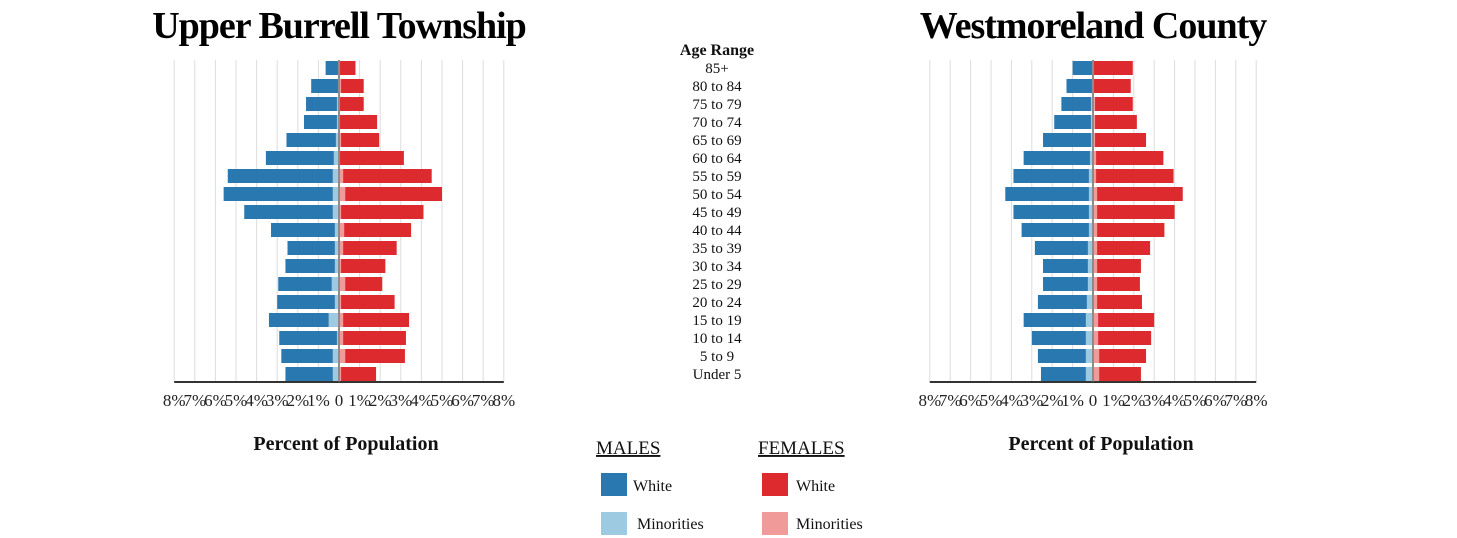  What do you see at coordinates (716, 321) in the screenshot?
I see `age-range-label: 15 to 19` at bounding box center [716, 321].